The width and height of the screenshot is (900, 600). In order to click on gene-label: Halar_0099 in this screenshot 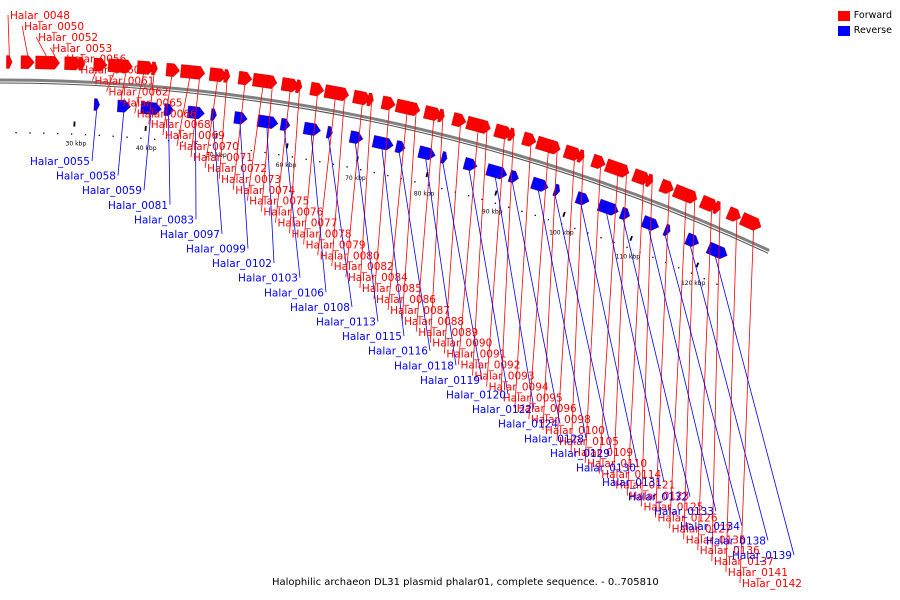, I will do `click(216, 250)`.